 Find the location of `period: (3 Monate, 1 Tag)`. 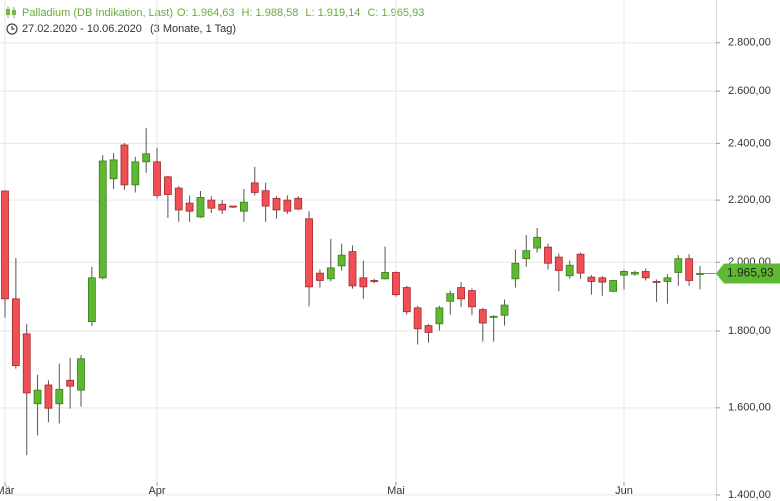

period: (3 Monate, 1 Tag) is located at coordinates (193, 29).